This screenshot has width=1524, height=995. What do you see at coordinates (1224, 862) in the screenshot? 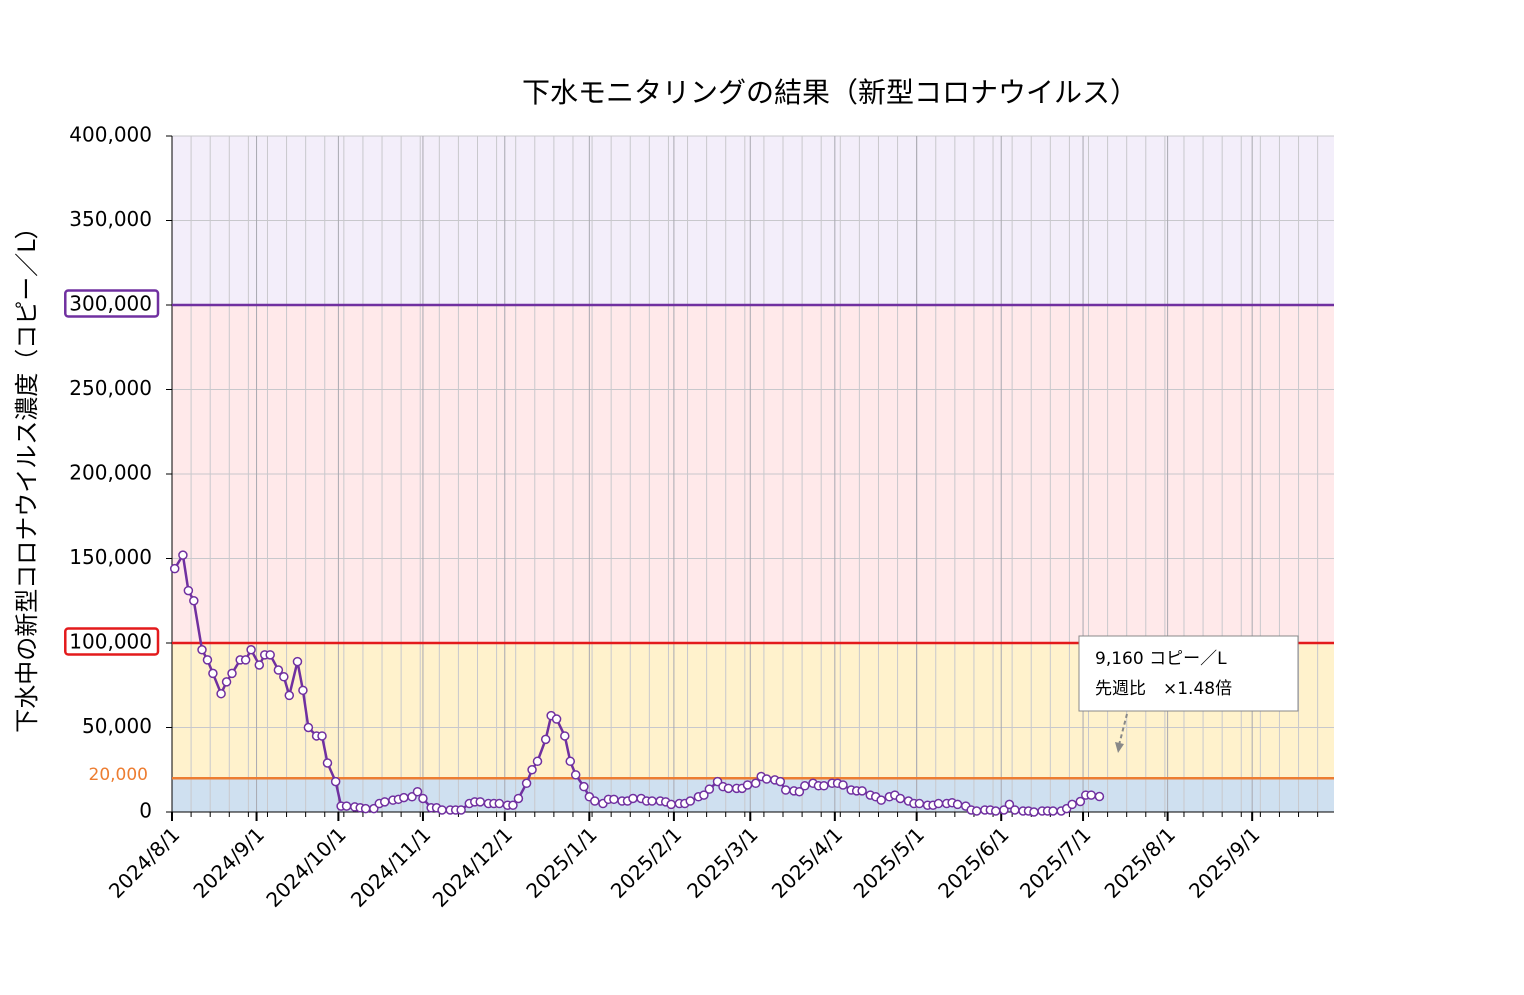
I see `x-tick-label: 2025/9/1` at bounding box center [1224, 862].